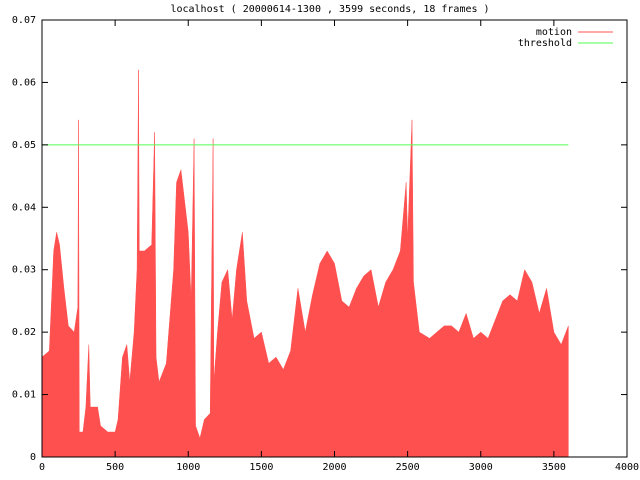  What do you see at coordinates (115, 467) in the screenshot?
I see `x-tick-label: 500` at bounding box center [115, 467].